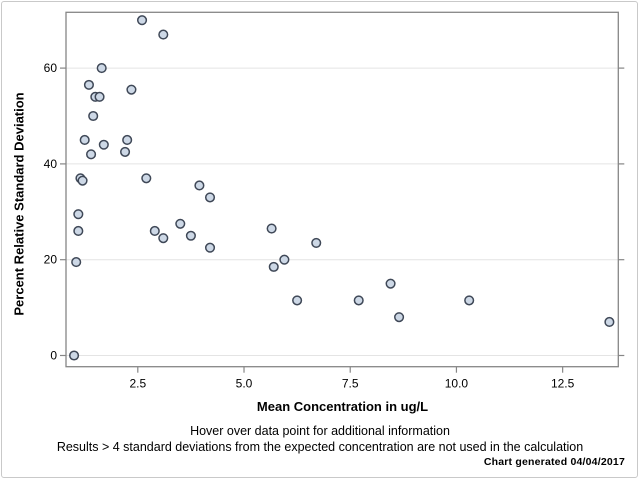 The width and height of the screenshot is (640, 480). Describe the element at coordinates (51, 260) in the screenshot. I see `y-tick-label: 20` at that location.